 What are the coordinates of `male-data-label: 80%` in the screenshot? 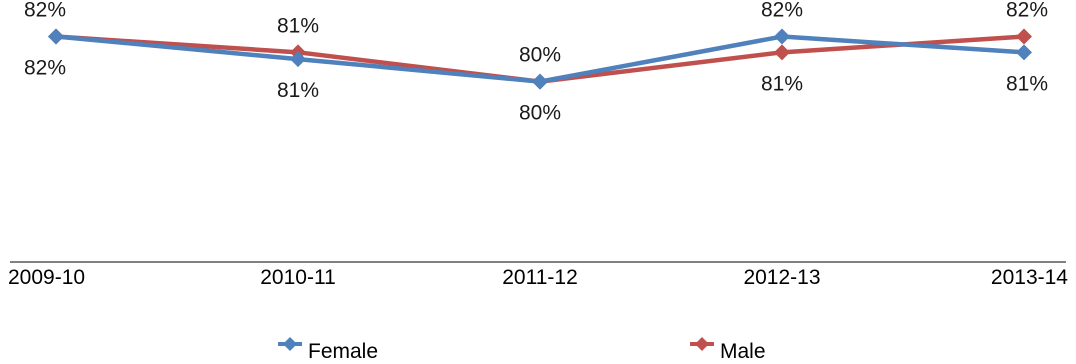 It's located at (540, 55).